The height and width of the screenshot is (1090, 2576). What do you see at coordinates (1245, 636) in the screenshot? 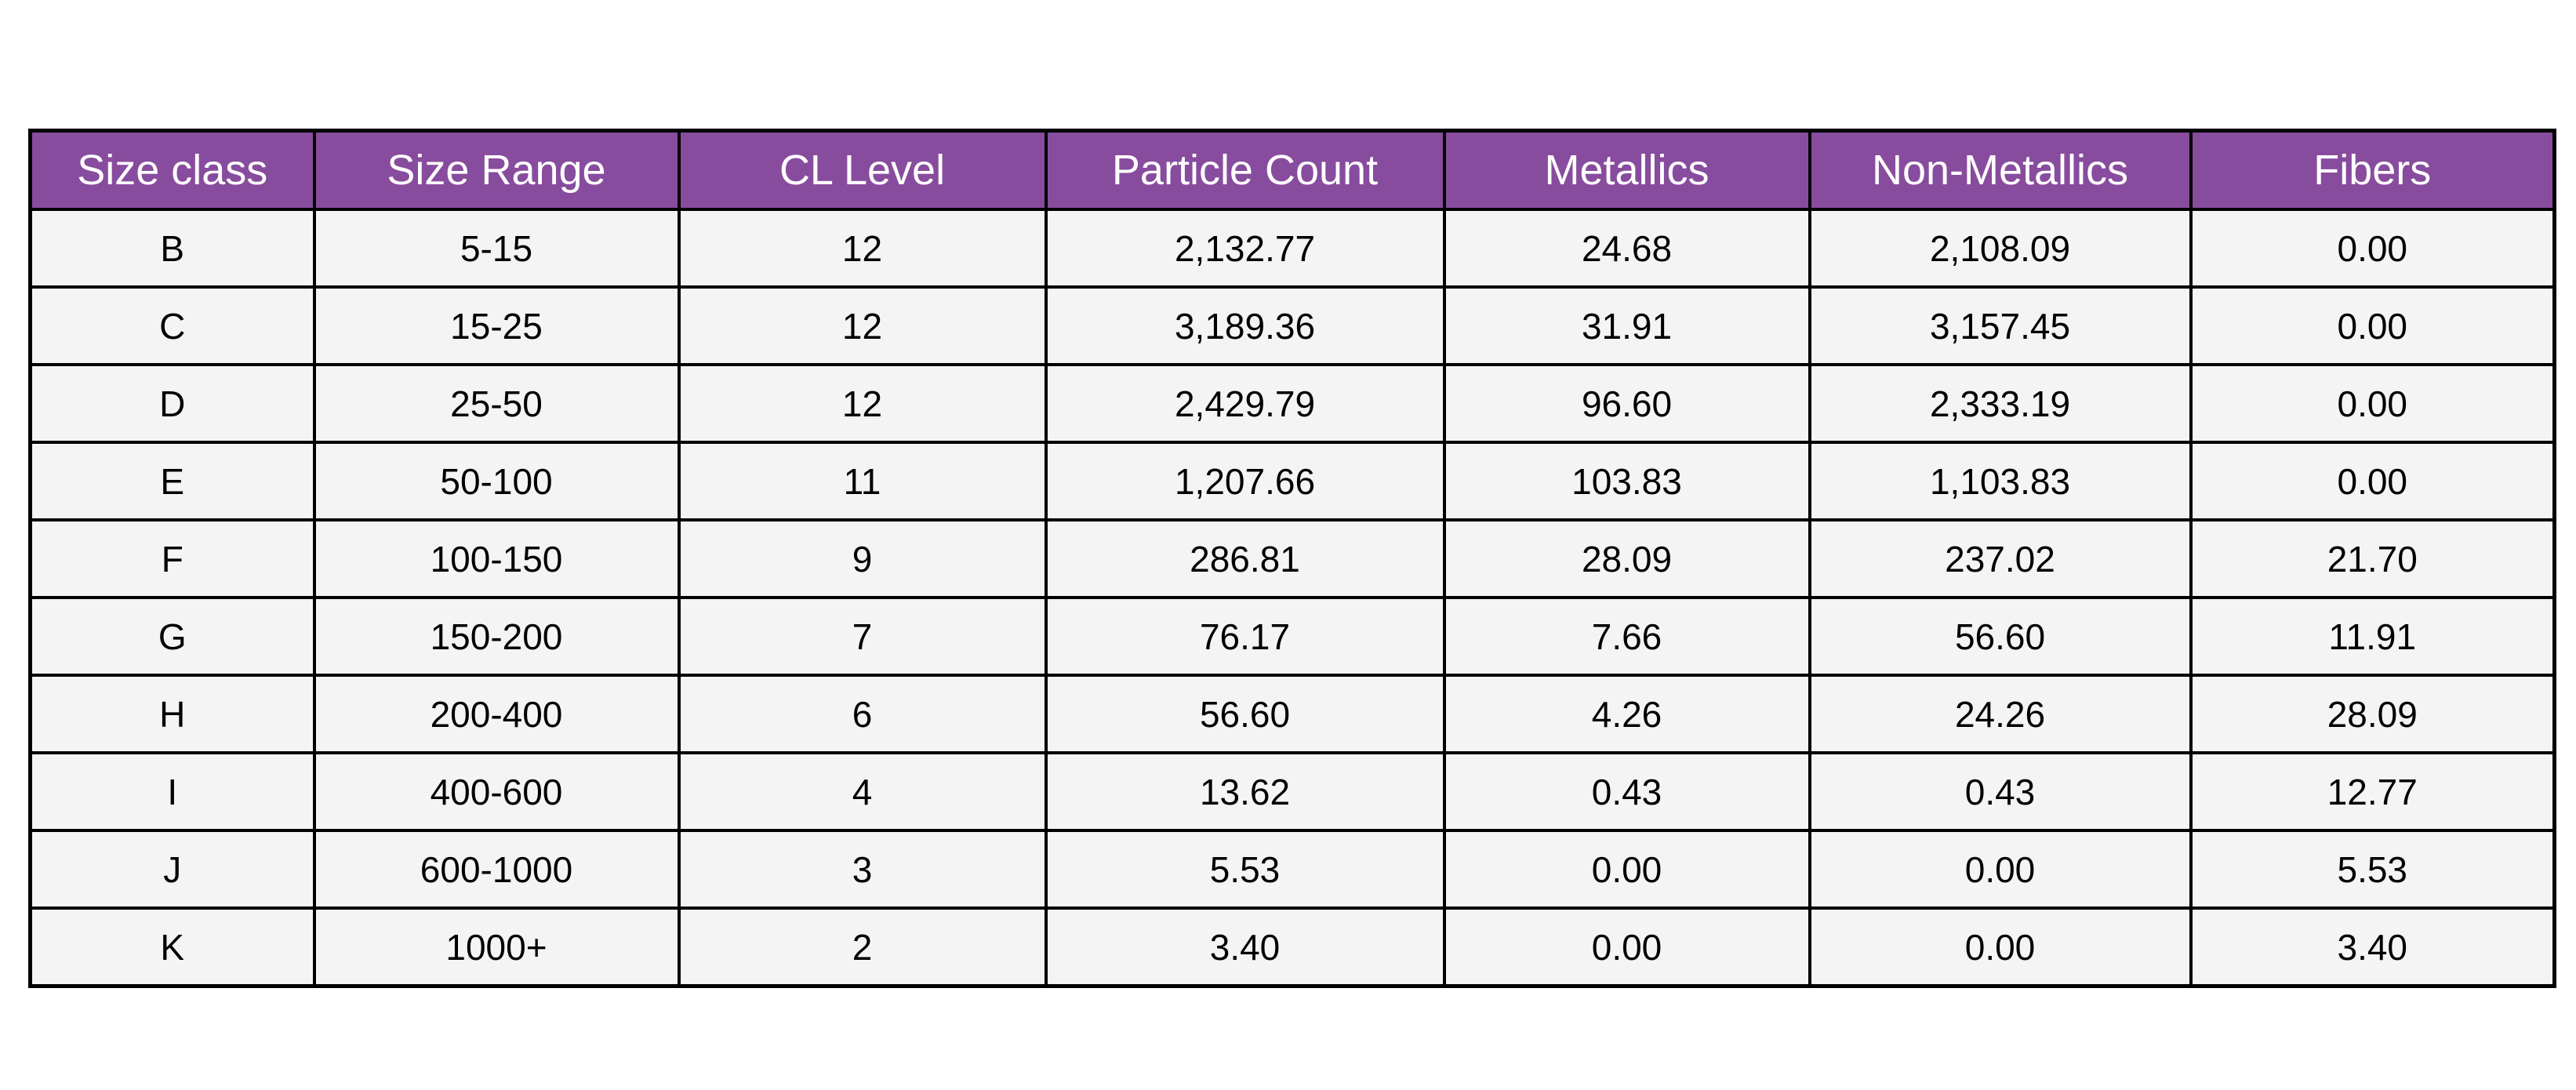
I see `cell-particle-count: 76.17` at bounding box center [1245, 636].